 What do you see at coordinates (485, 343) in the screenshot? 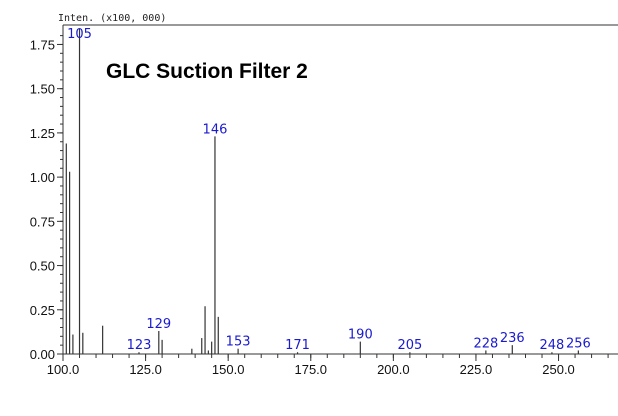
I see `peak-label: 228` at bounding box center [485, 343].